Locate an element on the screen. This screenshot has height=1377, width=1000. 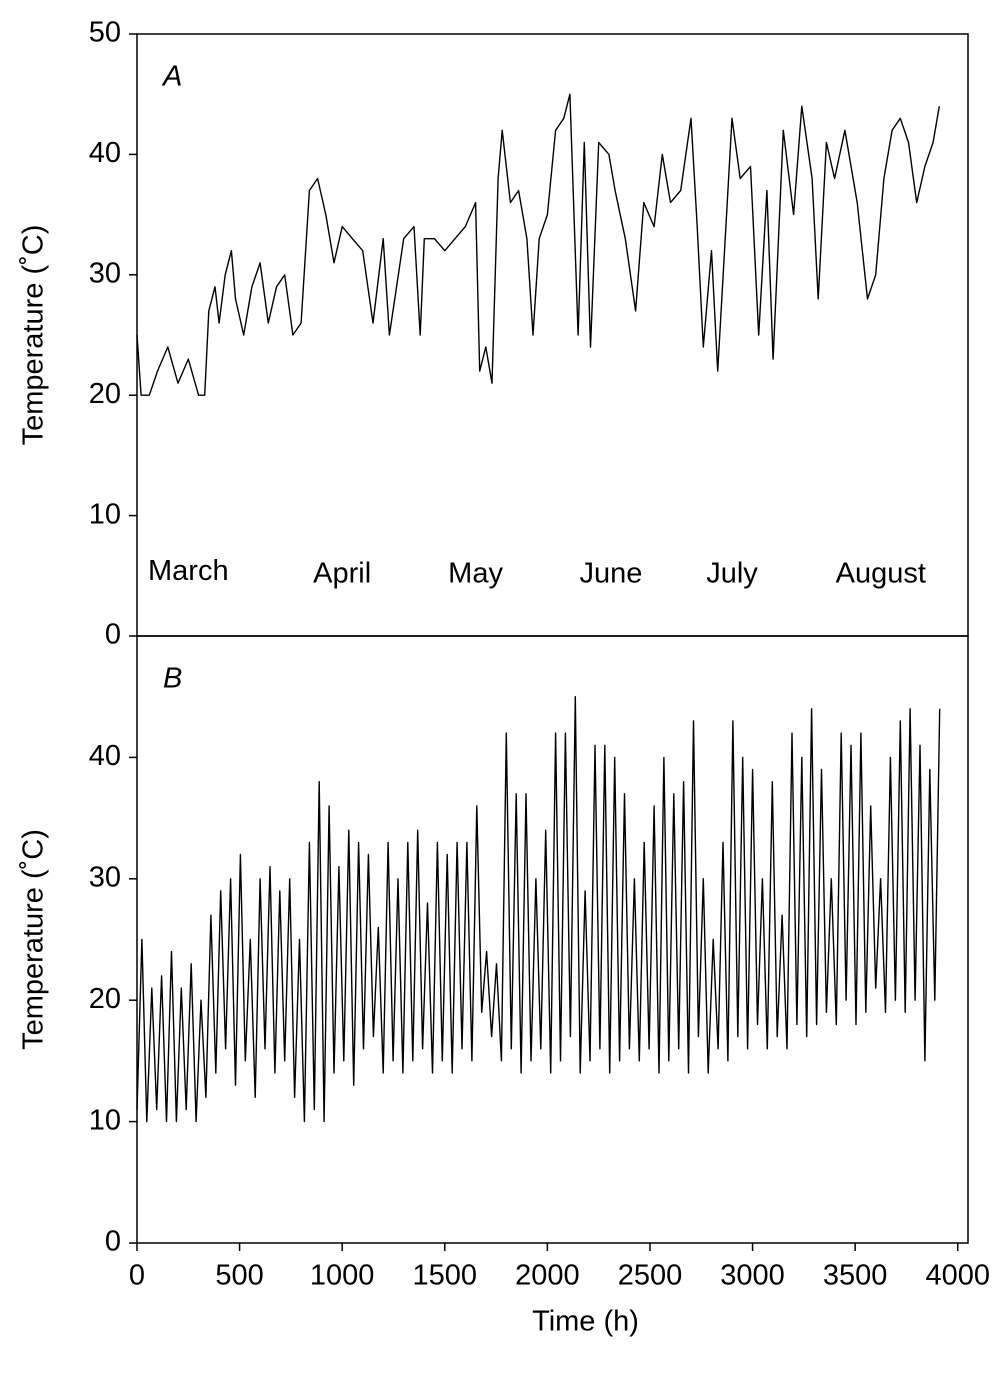
panel-label: A is located at coordinates (171, 77).